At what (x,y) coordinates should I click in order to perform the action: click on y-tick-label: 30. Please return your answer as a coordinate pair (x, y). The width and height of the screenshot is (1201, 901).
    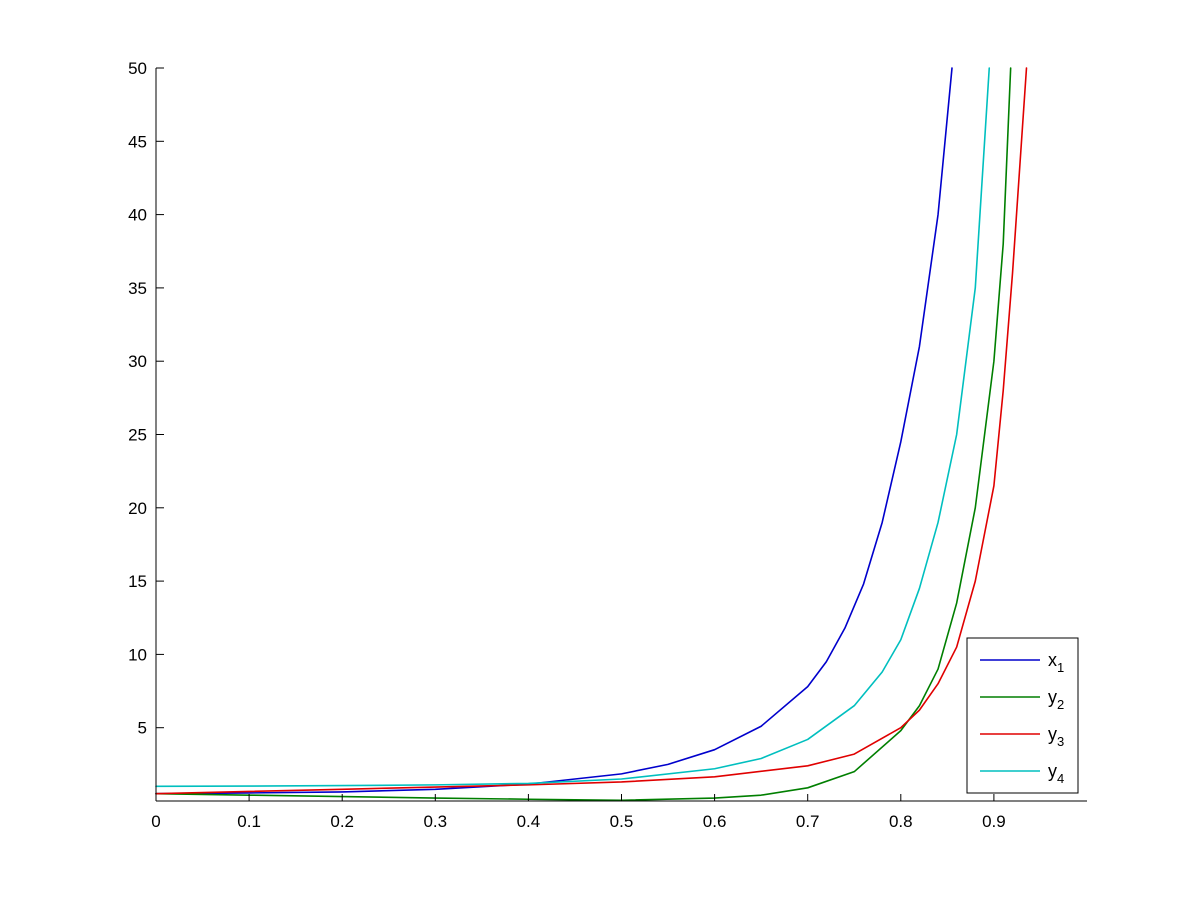
    Looking at the image, I should click on (137, 361).